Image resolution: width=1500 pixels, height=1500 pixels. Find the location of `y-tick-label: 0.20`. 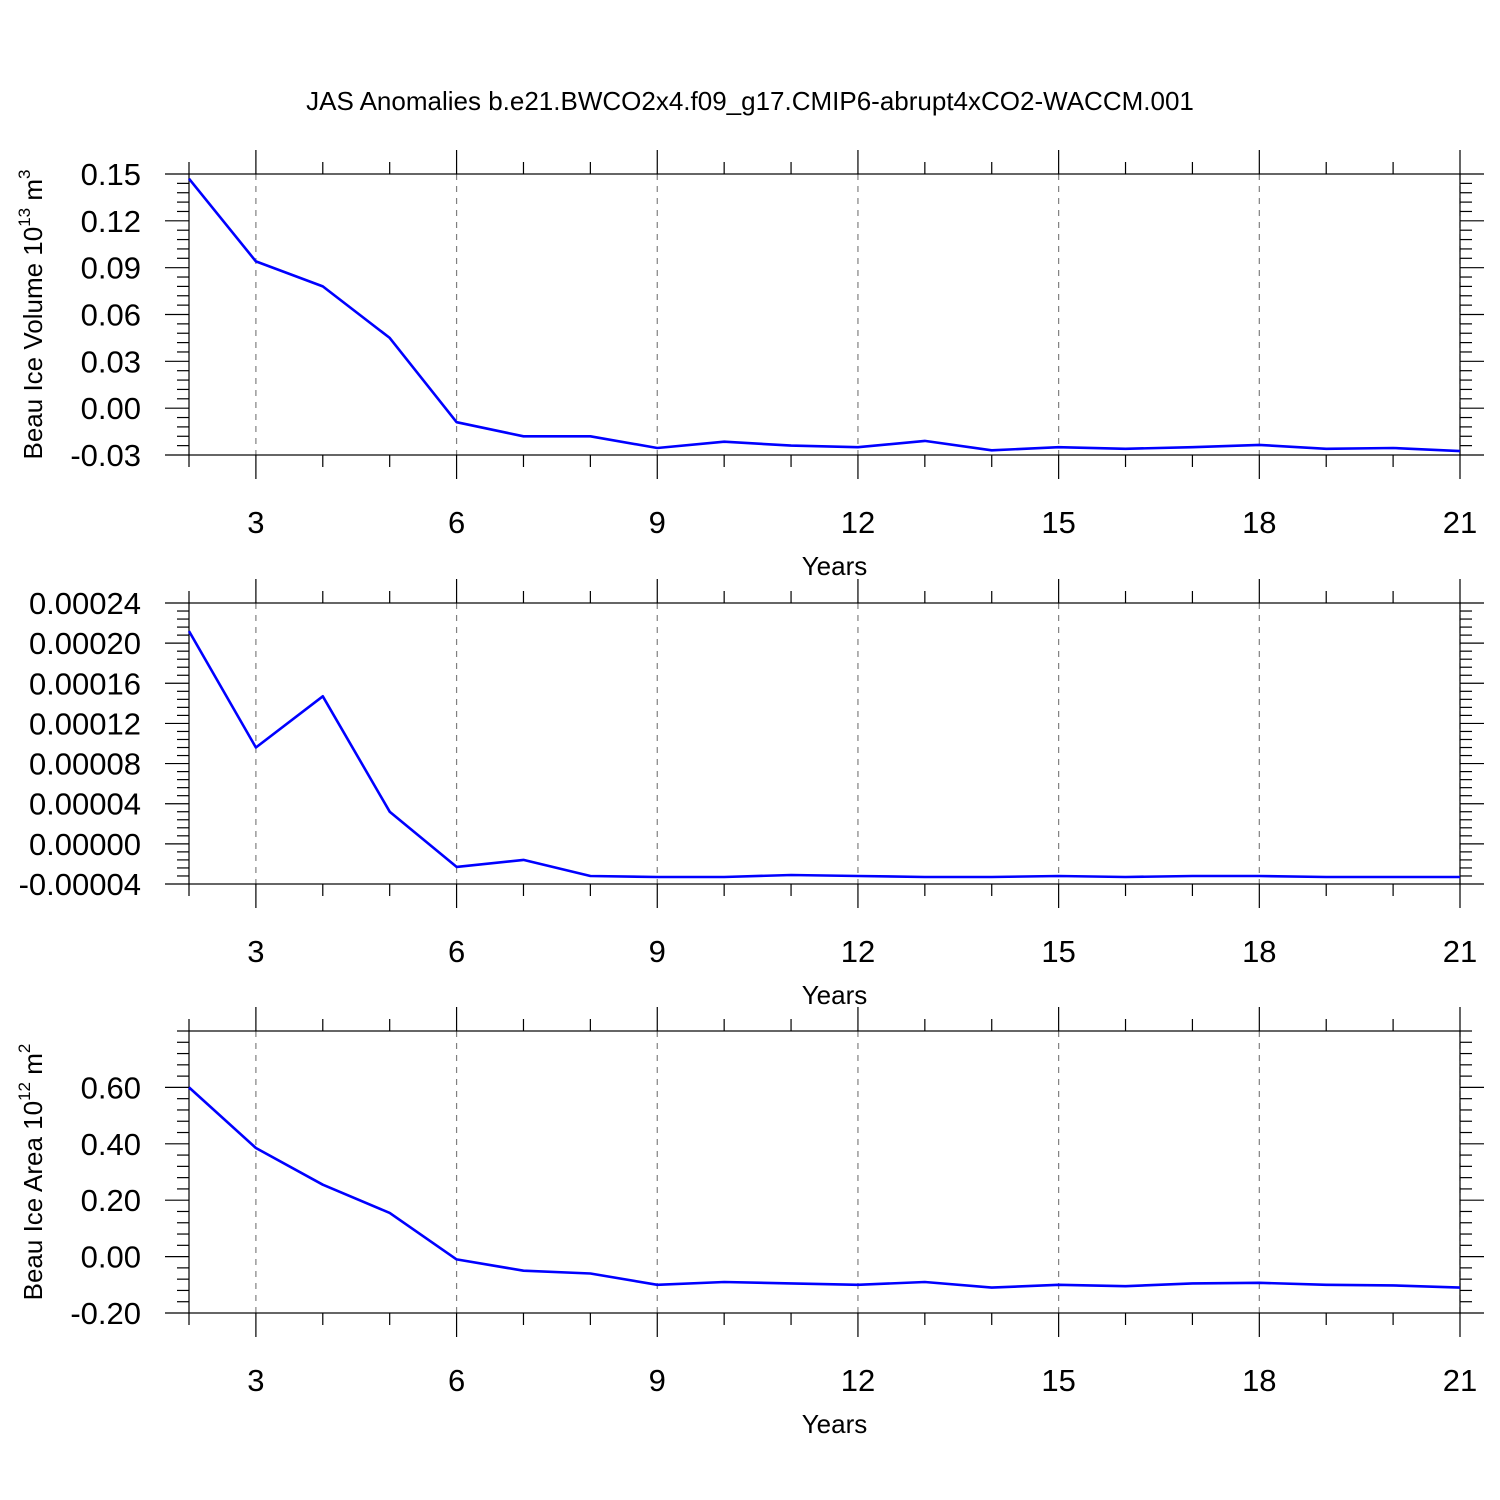

y-tick-label: 0.20 is located at coordinates (111, 1200).